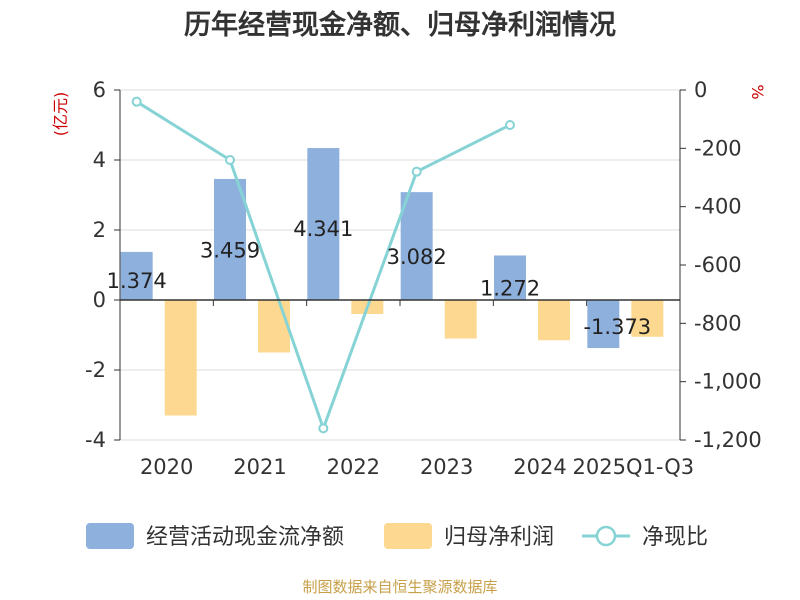 The image size is (800, 600). What do you see at coordinates (728, 382) in the screenshot?
I see `right-axis-tick-label: -1,000` at bounding box center [728, 382].